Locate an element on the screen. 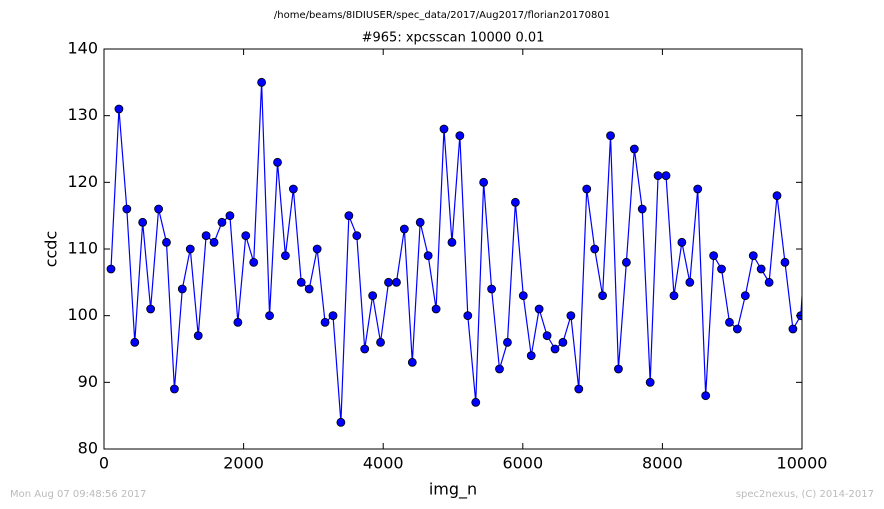 The width and height of the screenshot is (884, 509). y-tick-label: 100 is located at coordinates (82, 314).